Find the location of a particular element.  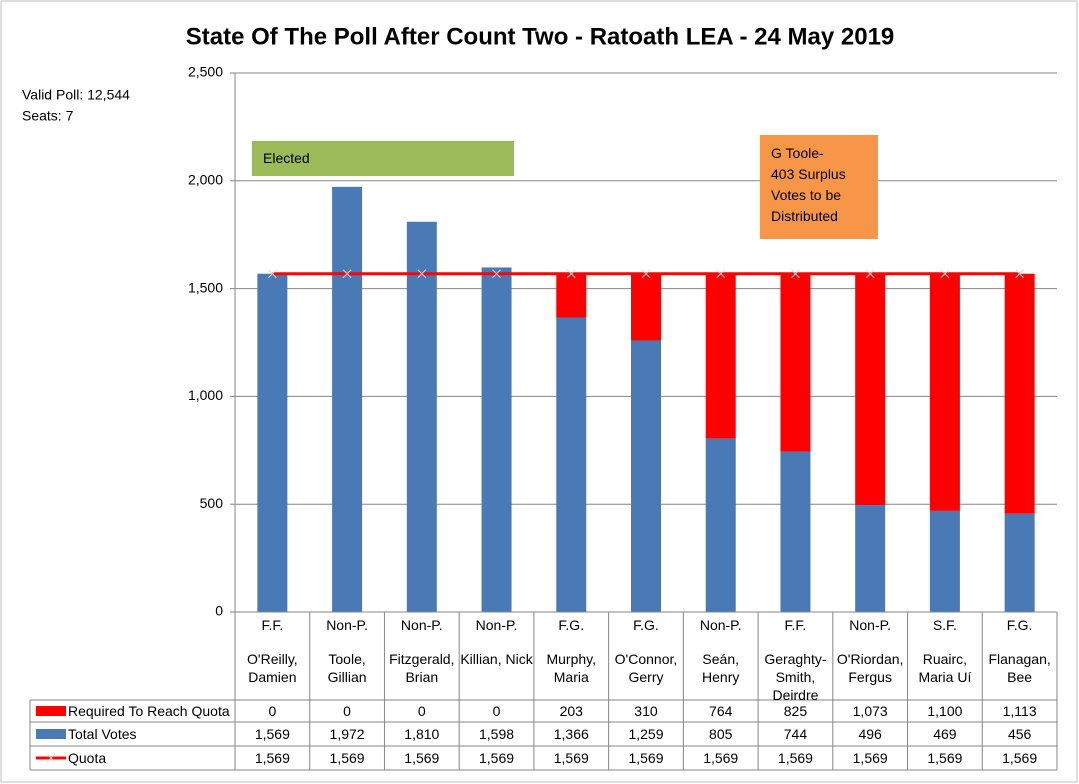

table-value: 469 is located at coordinates (945, 734).